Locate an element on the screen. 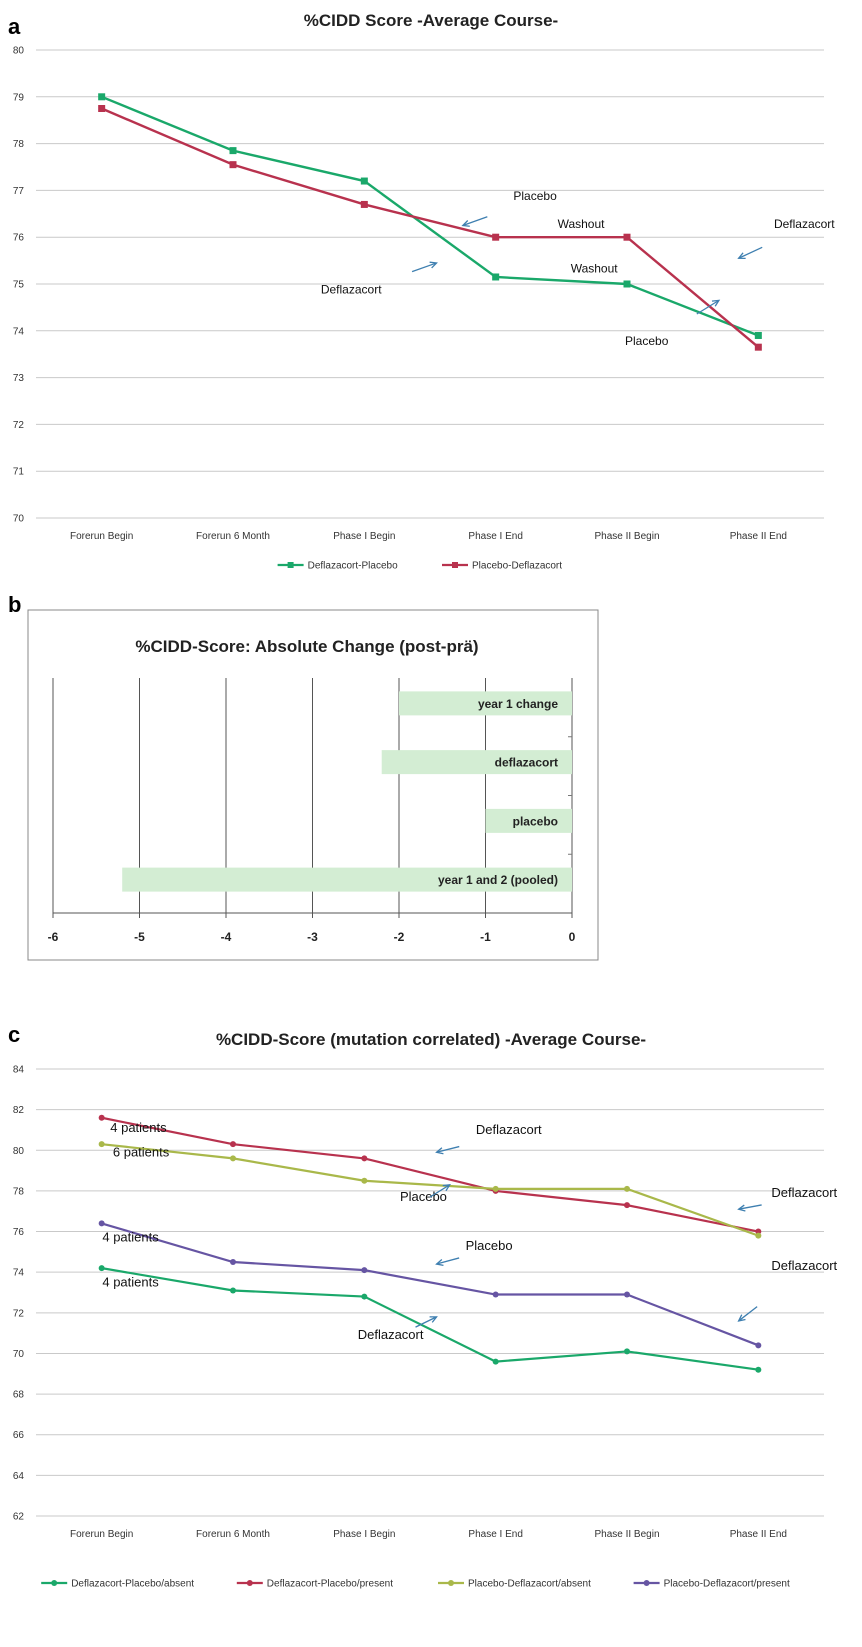 The image size is (862, 1647). chart-b-xtick-label: -1 is located at coordinates (485, 937).